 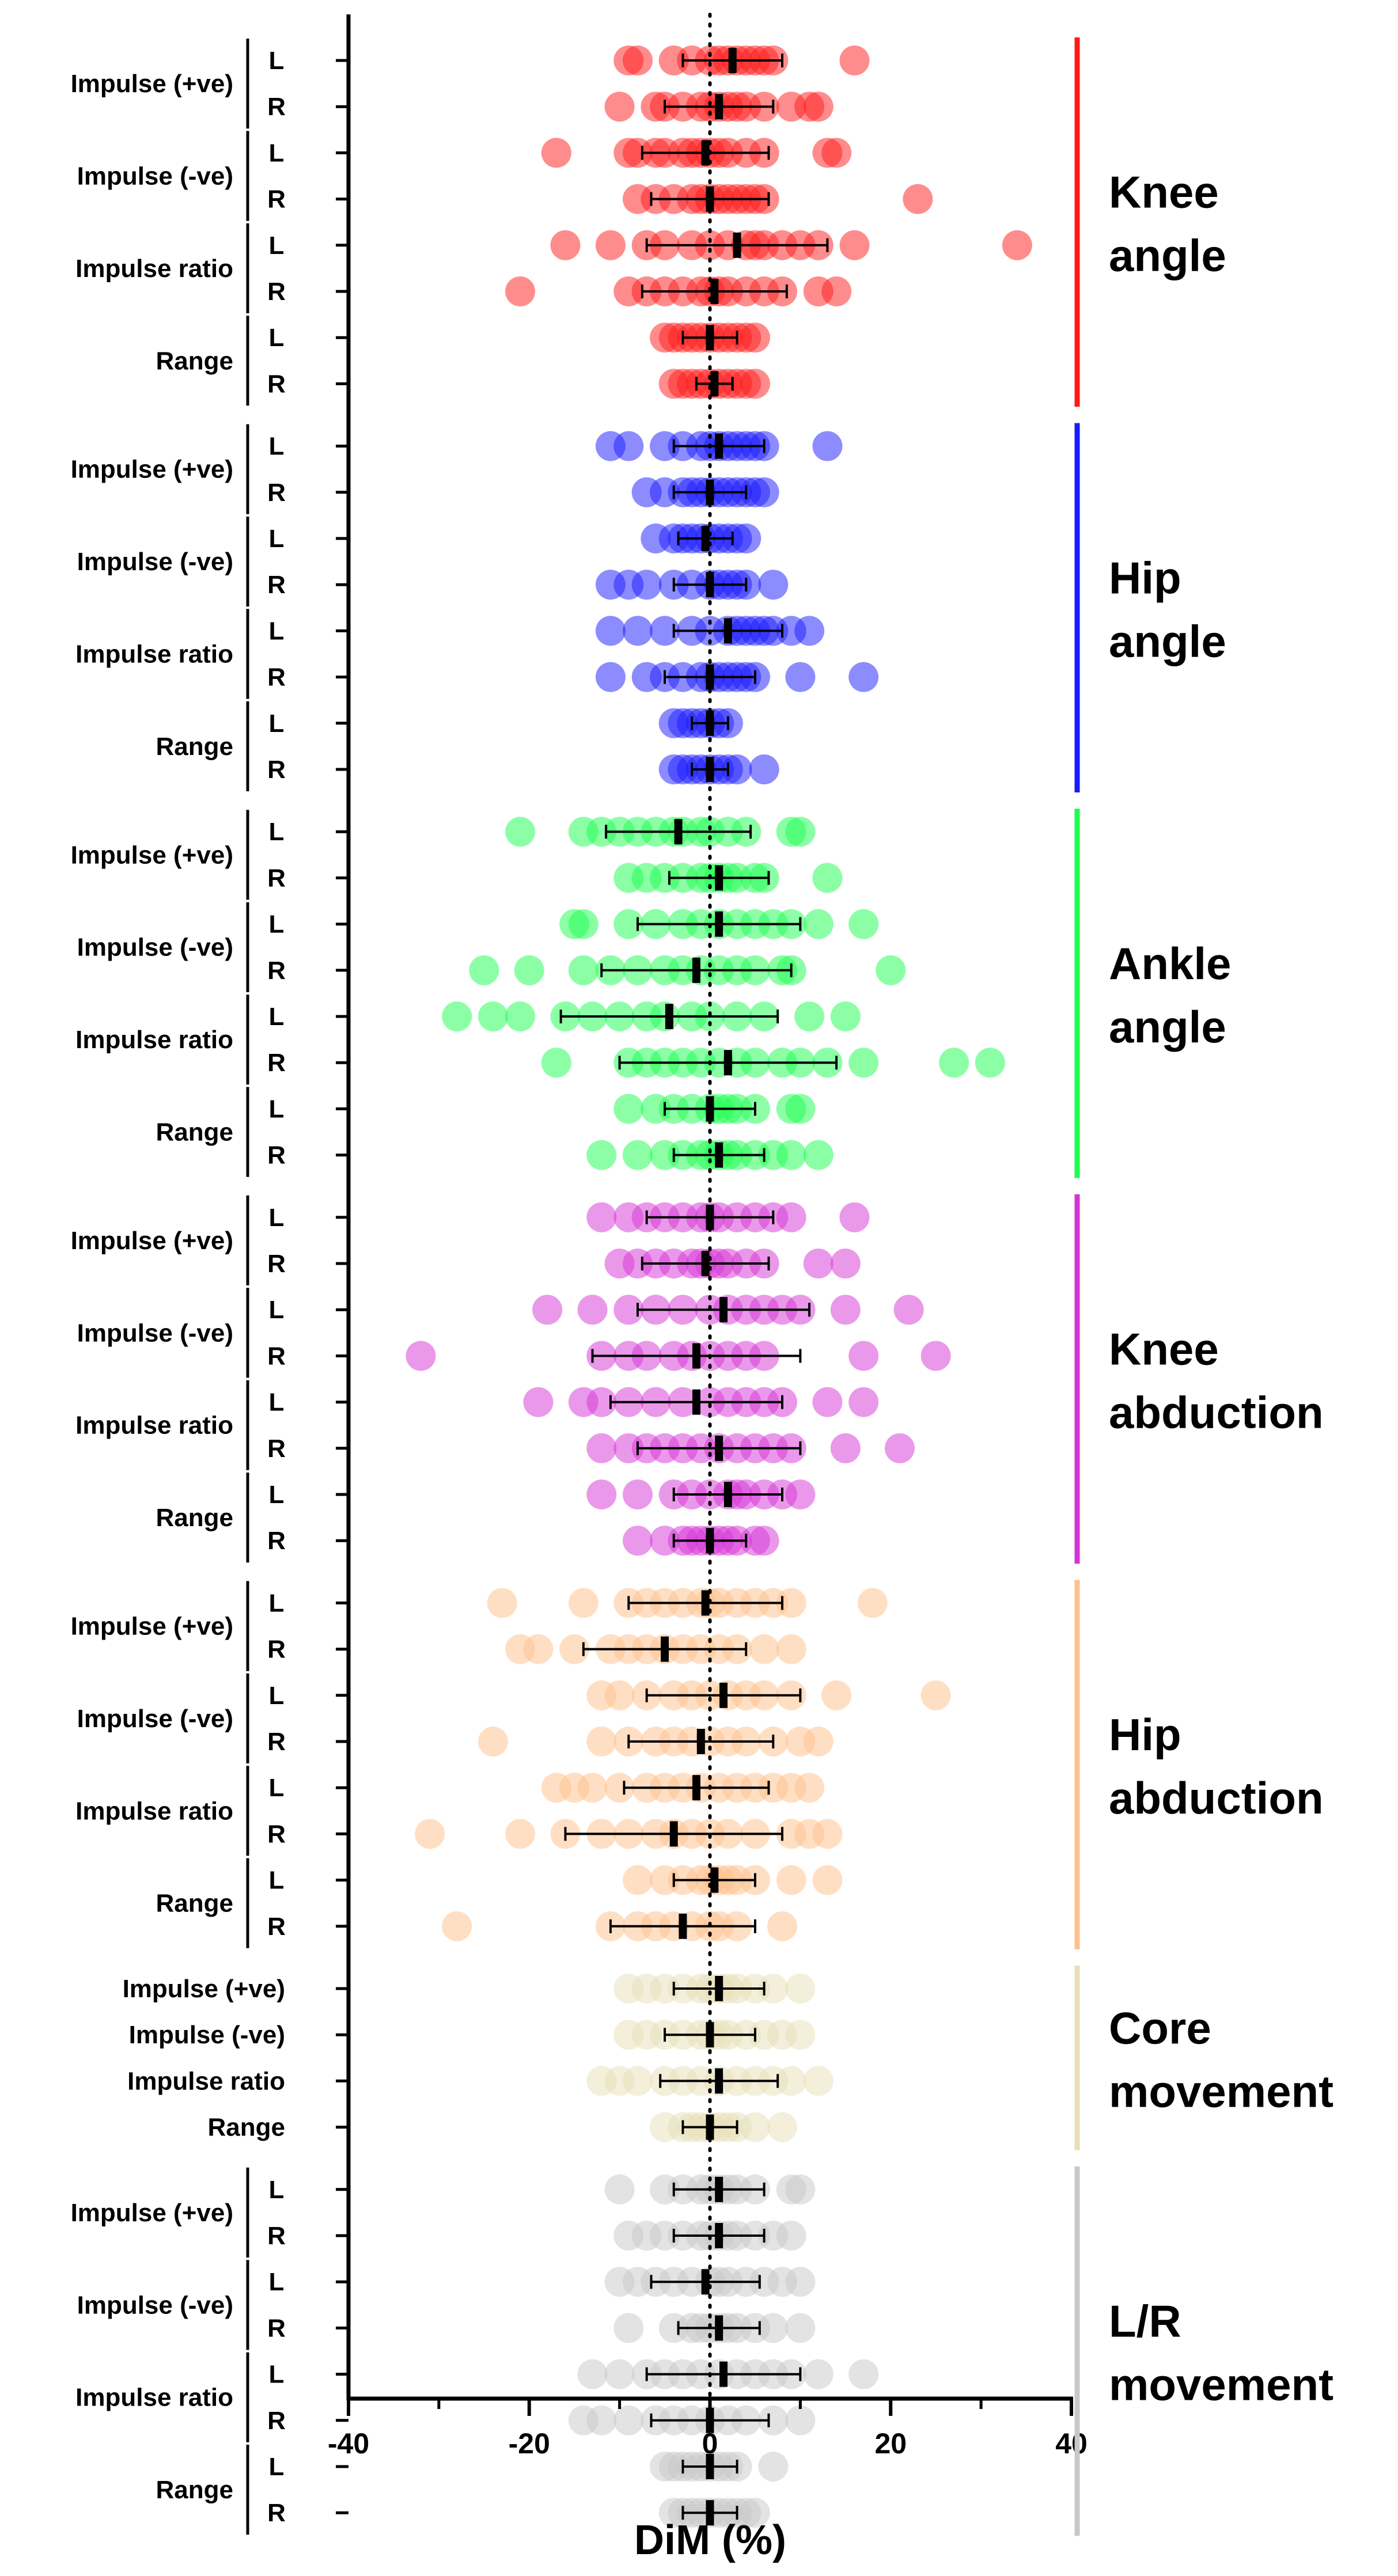 I want to click on mean-marker-g5-r2, so click(x=719, y=2081).